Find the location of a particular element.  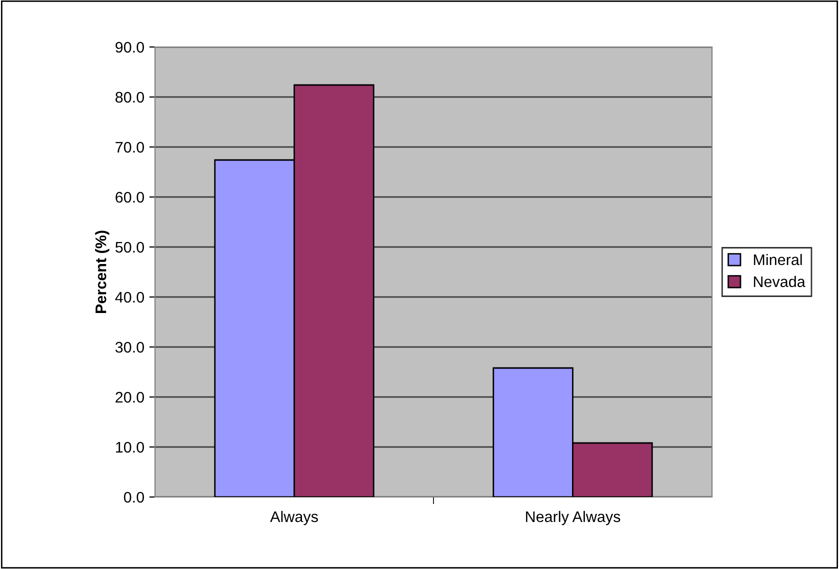

y-tick-label: 20.0 is located at coordinates (130, 397).